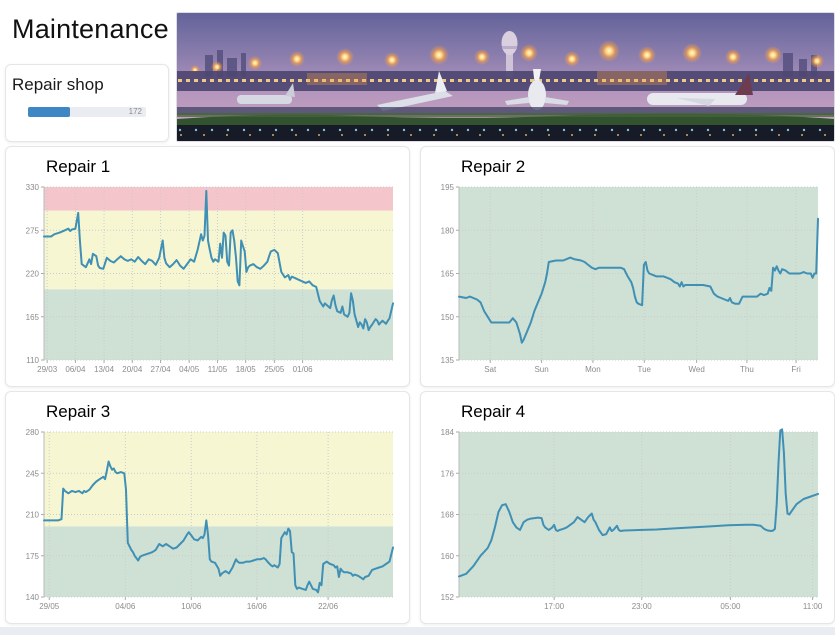  What do you see at coordinates (87, 112) in the screenshot?
I see `repair-shop-progress-bar: 172` at bounding box center [87, 112].